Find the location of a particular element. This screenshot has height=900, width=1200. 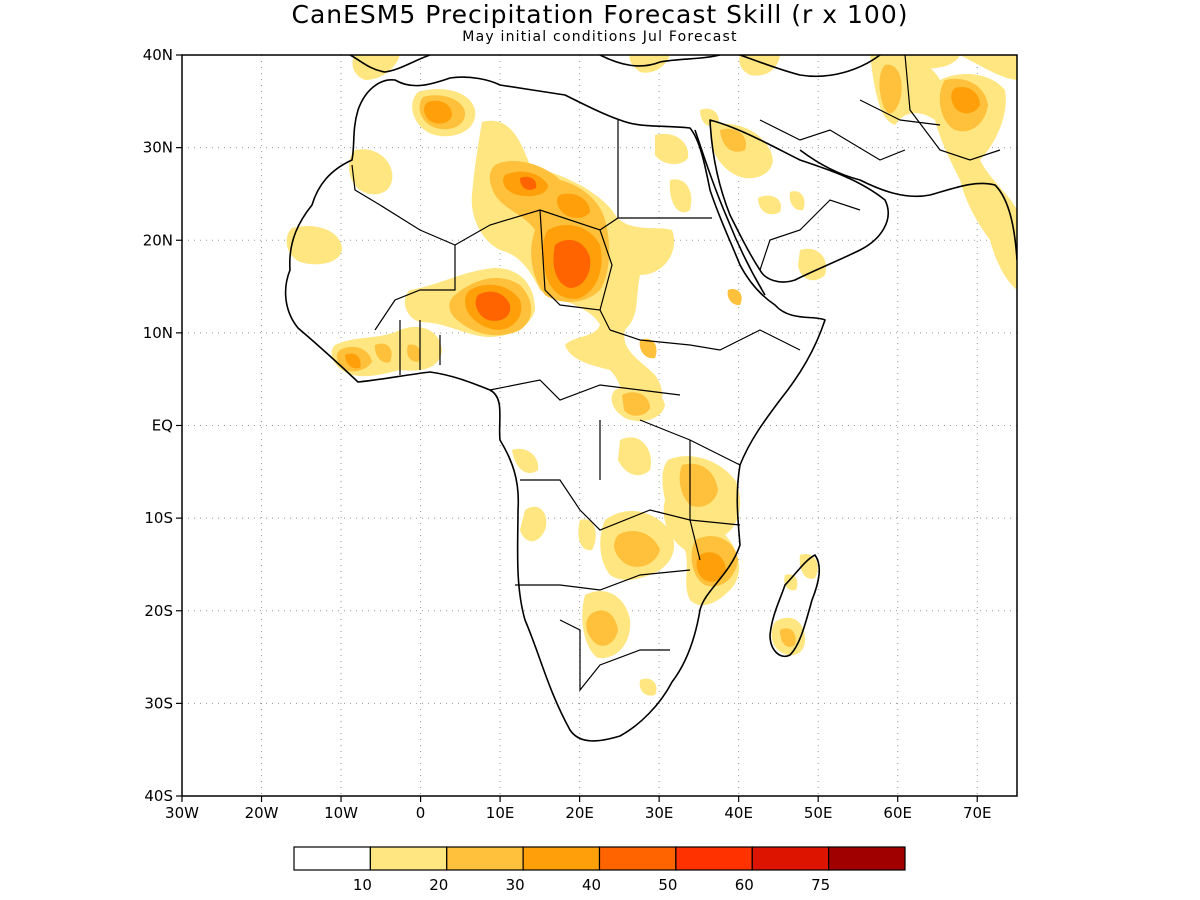

chart-subtitle: May initial conditions Jul Forecast is located at coordinates (600, 37).